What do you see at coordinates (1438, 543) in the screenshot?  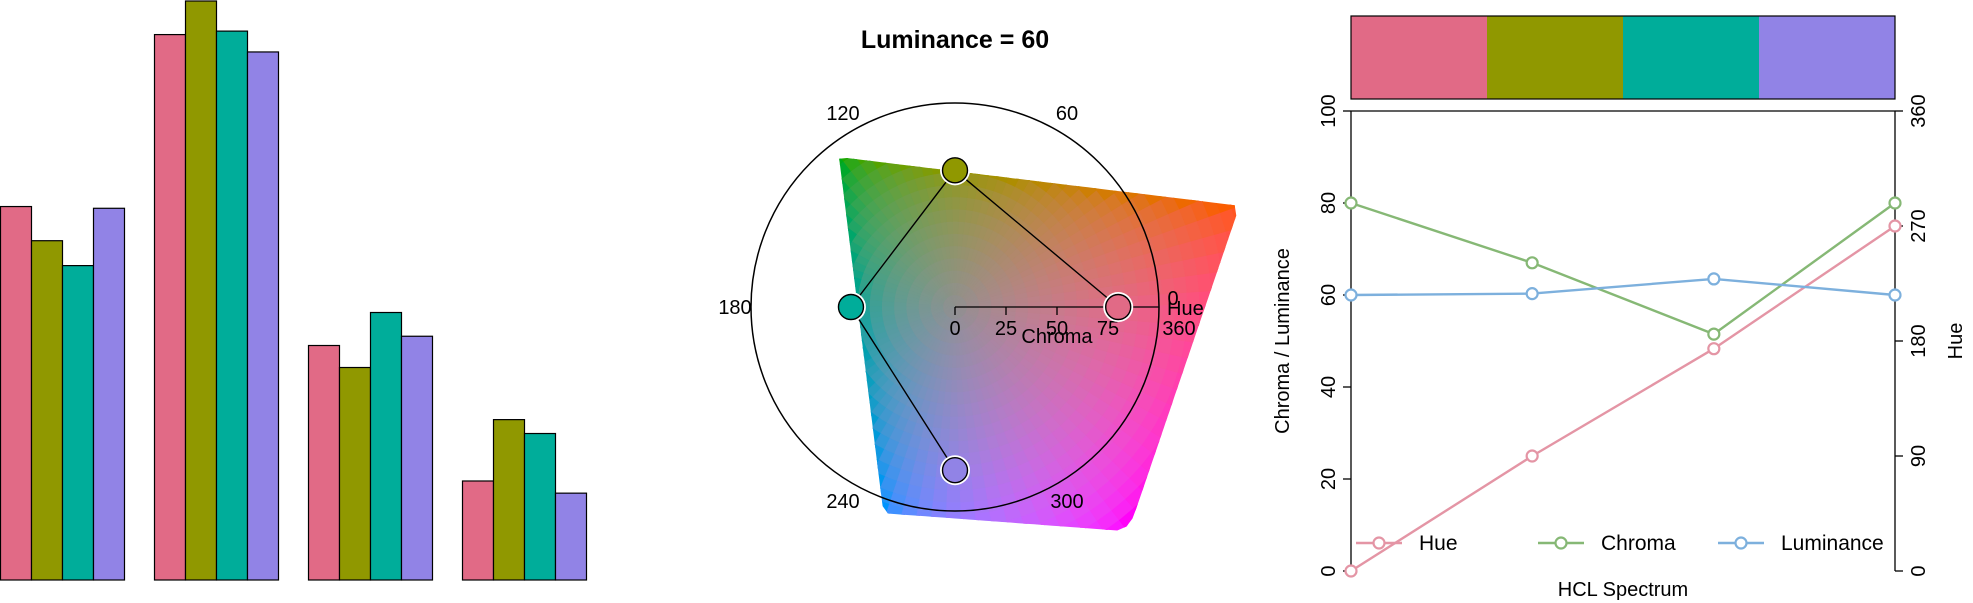 I see `legend-label: Hue` at bounding box center [1438, 543].